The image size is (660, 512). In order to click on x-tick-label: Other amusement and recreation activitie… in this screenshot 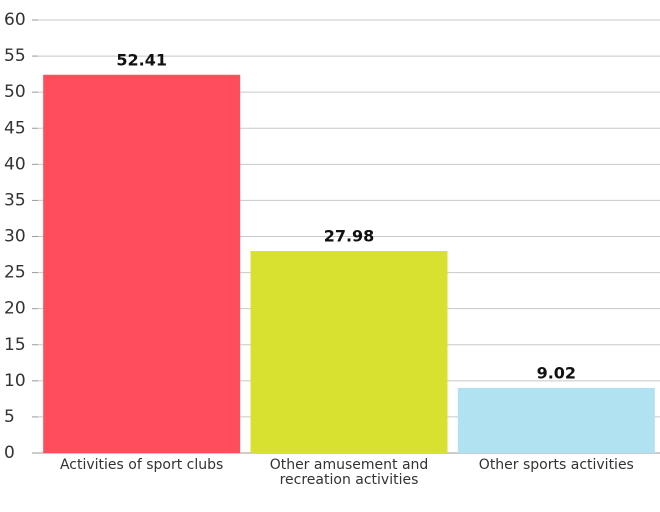, I will do `click(349, 473)`.